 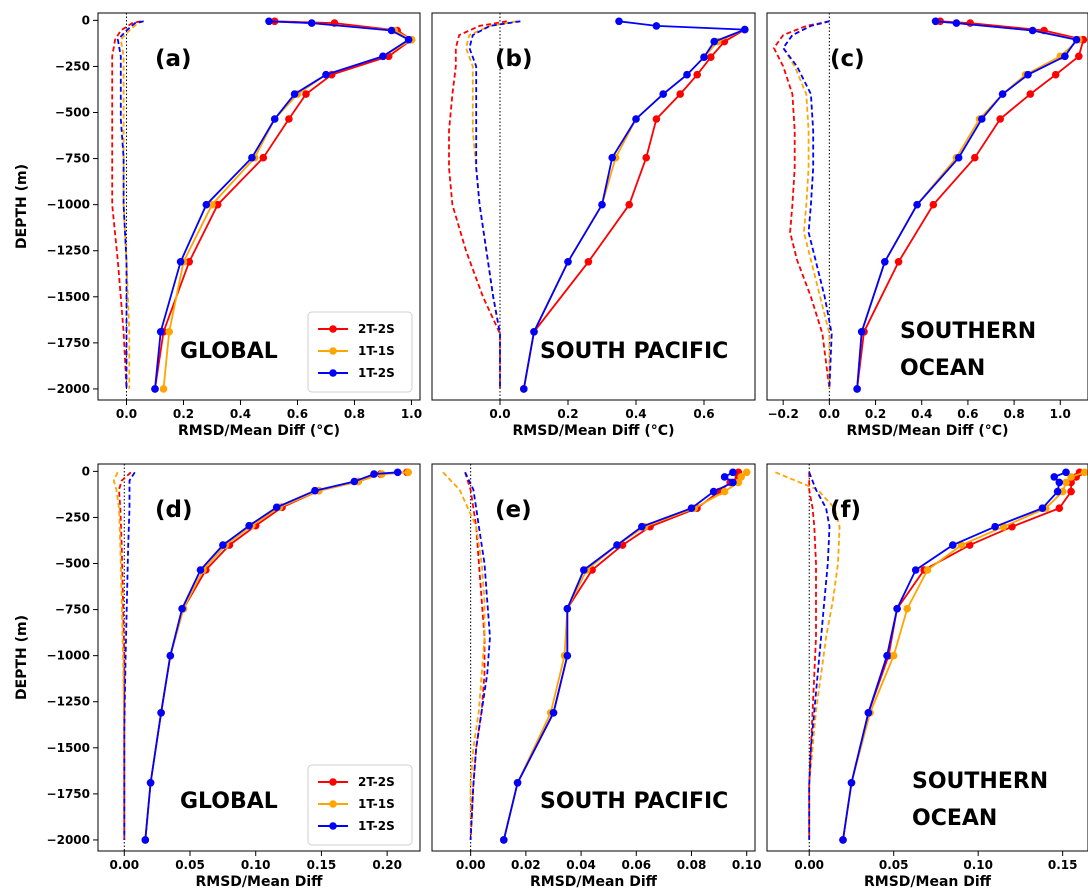 What do you see at coordinates (387, 865) in the screenshot?
I see `x-tick-label: 0.20` at bounding box center [387, 865].